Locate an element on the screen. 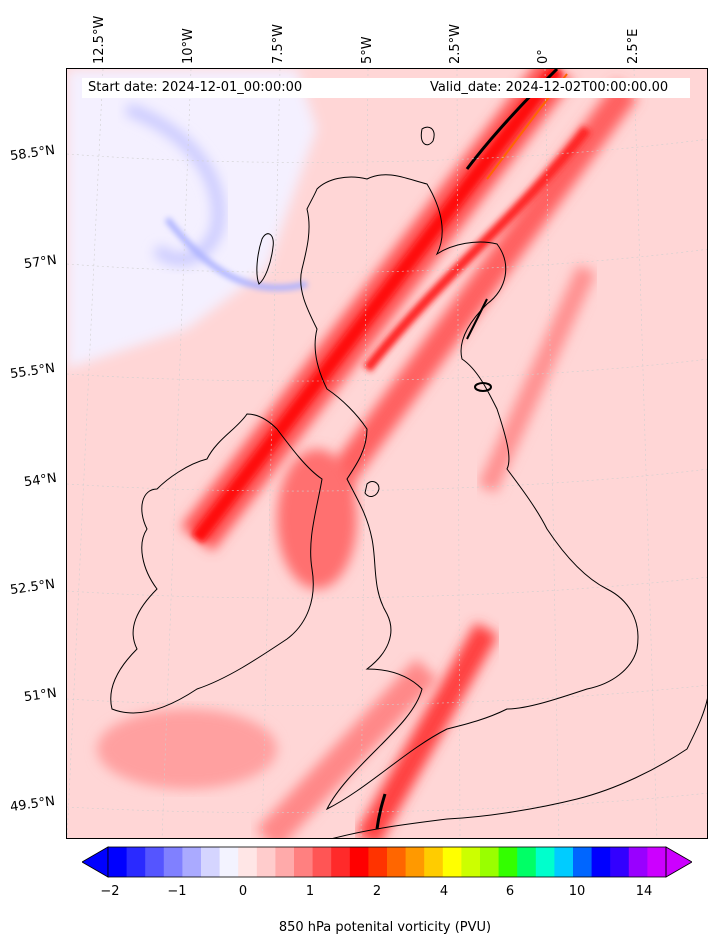  pv-irish-sea-patch is located at coordinates (317, 519).